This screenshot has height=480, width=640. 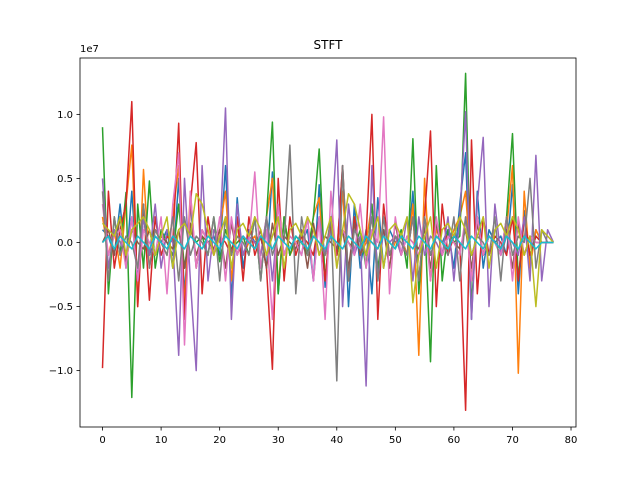 What do you see at coordinates (161, 440) in the screenshot?
I see `x-tick-label: 10` at bounding box center [161, 440].